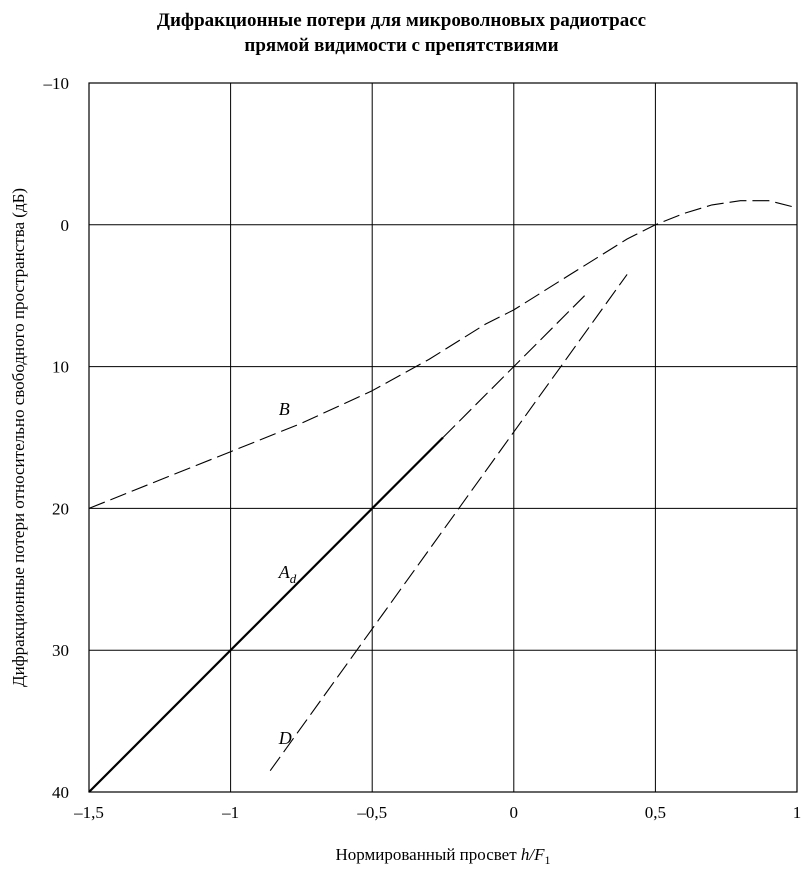 The width and height of the screenshot is (803, 879). Describe the element at coordinates (426, 854) in the screenshot. I see `x-axis-label-text: Нормированный просвет` at that location.